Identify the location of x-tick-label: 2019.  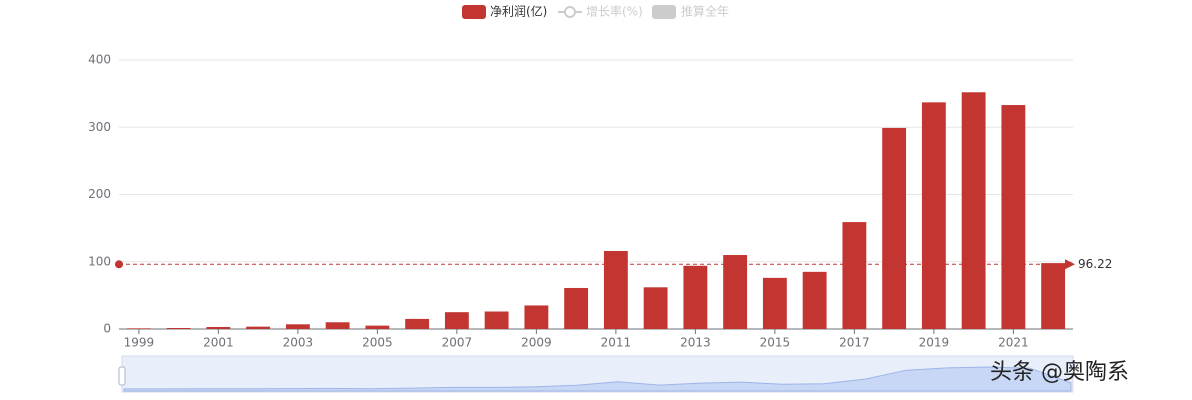
(934, 343).